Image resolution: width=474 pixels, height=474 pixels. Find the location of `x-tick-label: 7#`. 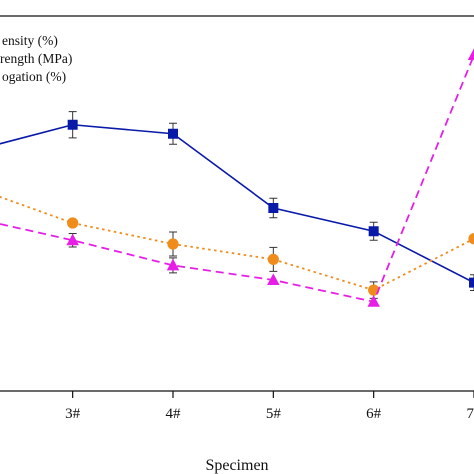

x-tick-label: 7# is located at coordinates (470, 414).